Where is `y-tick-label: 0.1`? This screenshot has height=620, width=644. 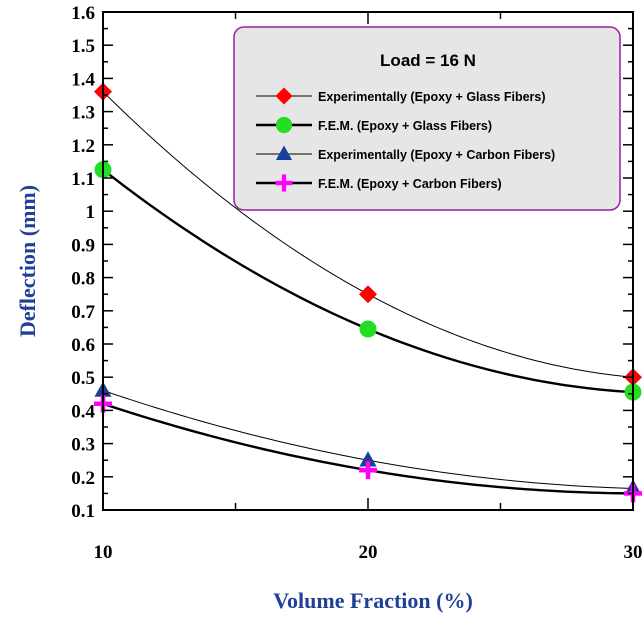 y-tick-label: 0.1 is located at coordinates (83, 511).